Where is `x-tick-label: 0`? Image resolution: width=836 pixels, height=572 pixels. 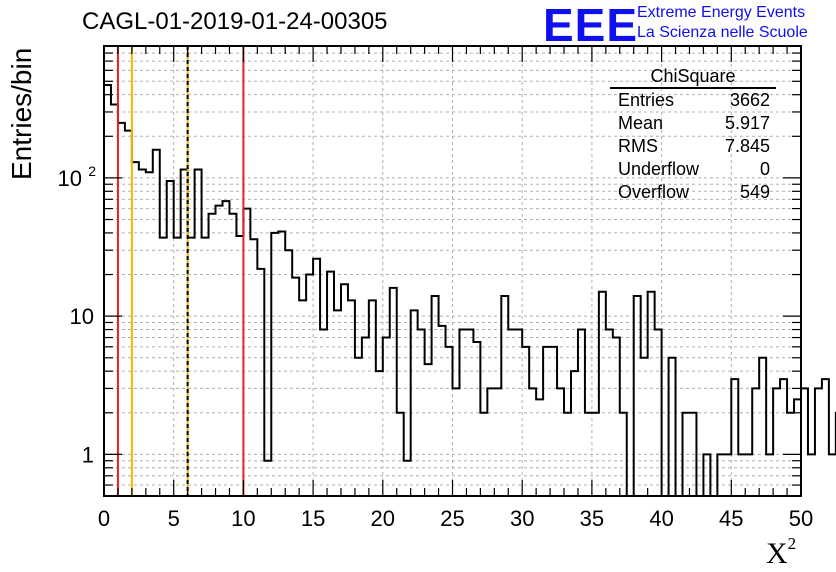
x-tick-label: 0 is located at coordinates (104, 518).